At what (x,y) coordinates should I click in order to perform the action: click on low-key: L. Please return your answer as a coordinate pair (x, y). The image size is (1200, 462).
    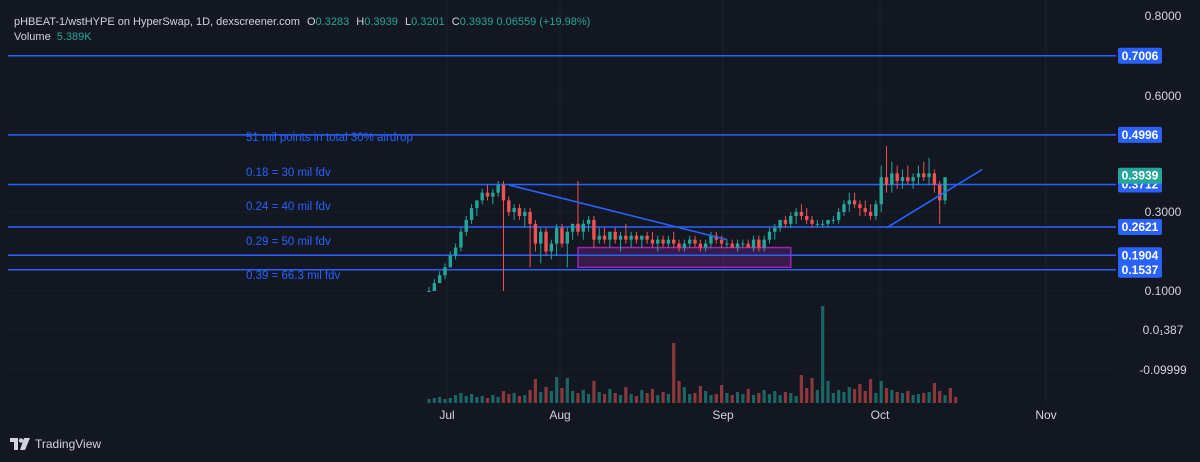
    Looking at the image, I should click on (408, 22).